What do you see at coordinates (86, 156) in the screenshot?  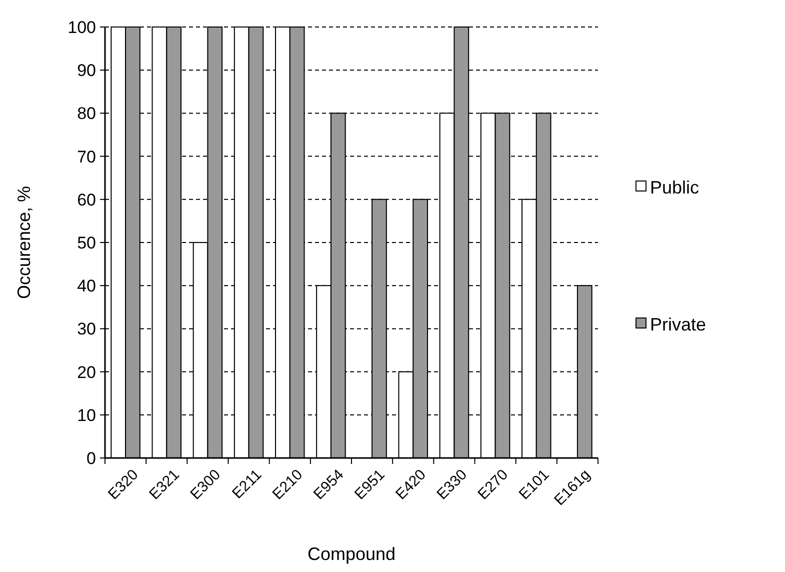 I see `y-tick-label: 70` at bounding box center [86, 156].